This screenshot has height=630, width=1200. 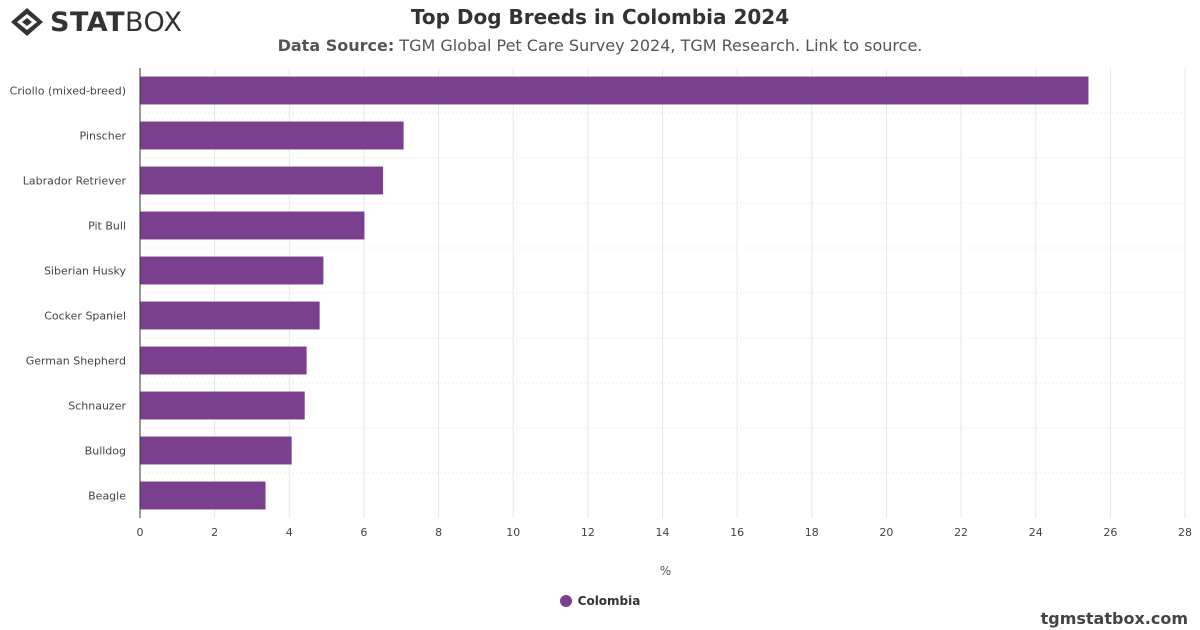 I want to click on x-tick-label: 10, so click(x=513, y=532).